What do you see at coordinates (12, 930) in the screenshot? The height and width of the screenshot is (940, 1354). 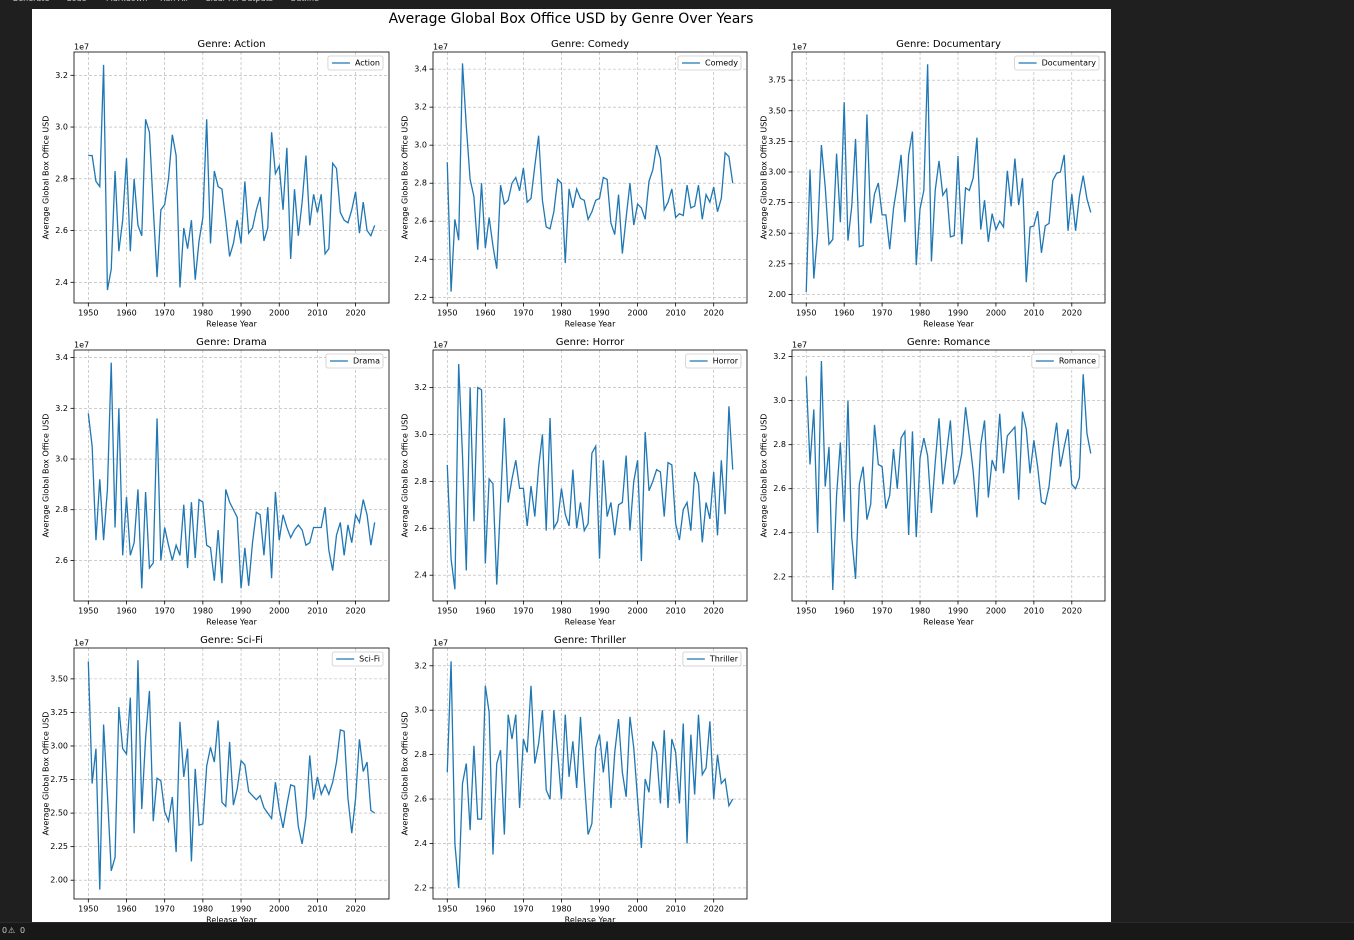 I see `warning-icon: ⚠` at bounding box center [12, 930].